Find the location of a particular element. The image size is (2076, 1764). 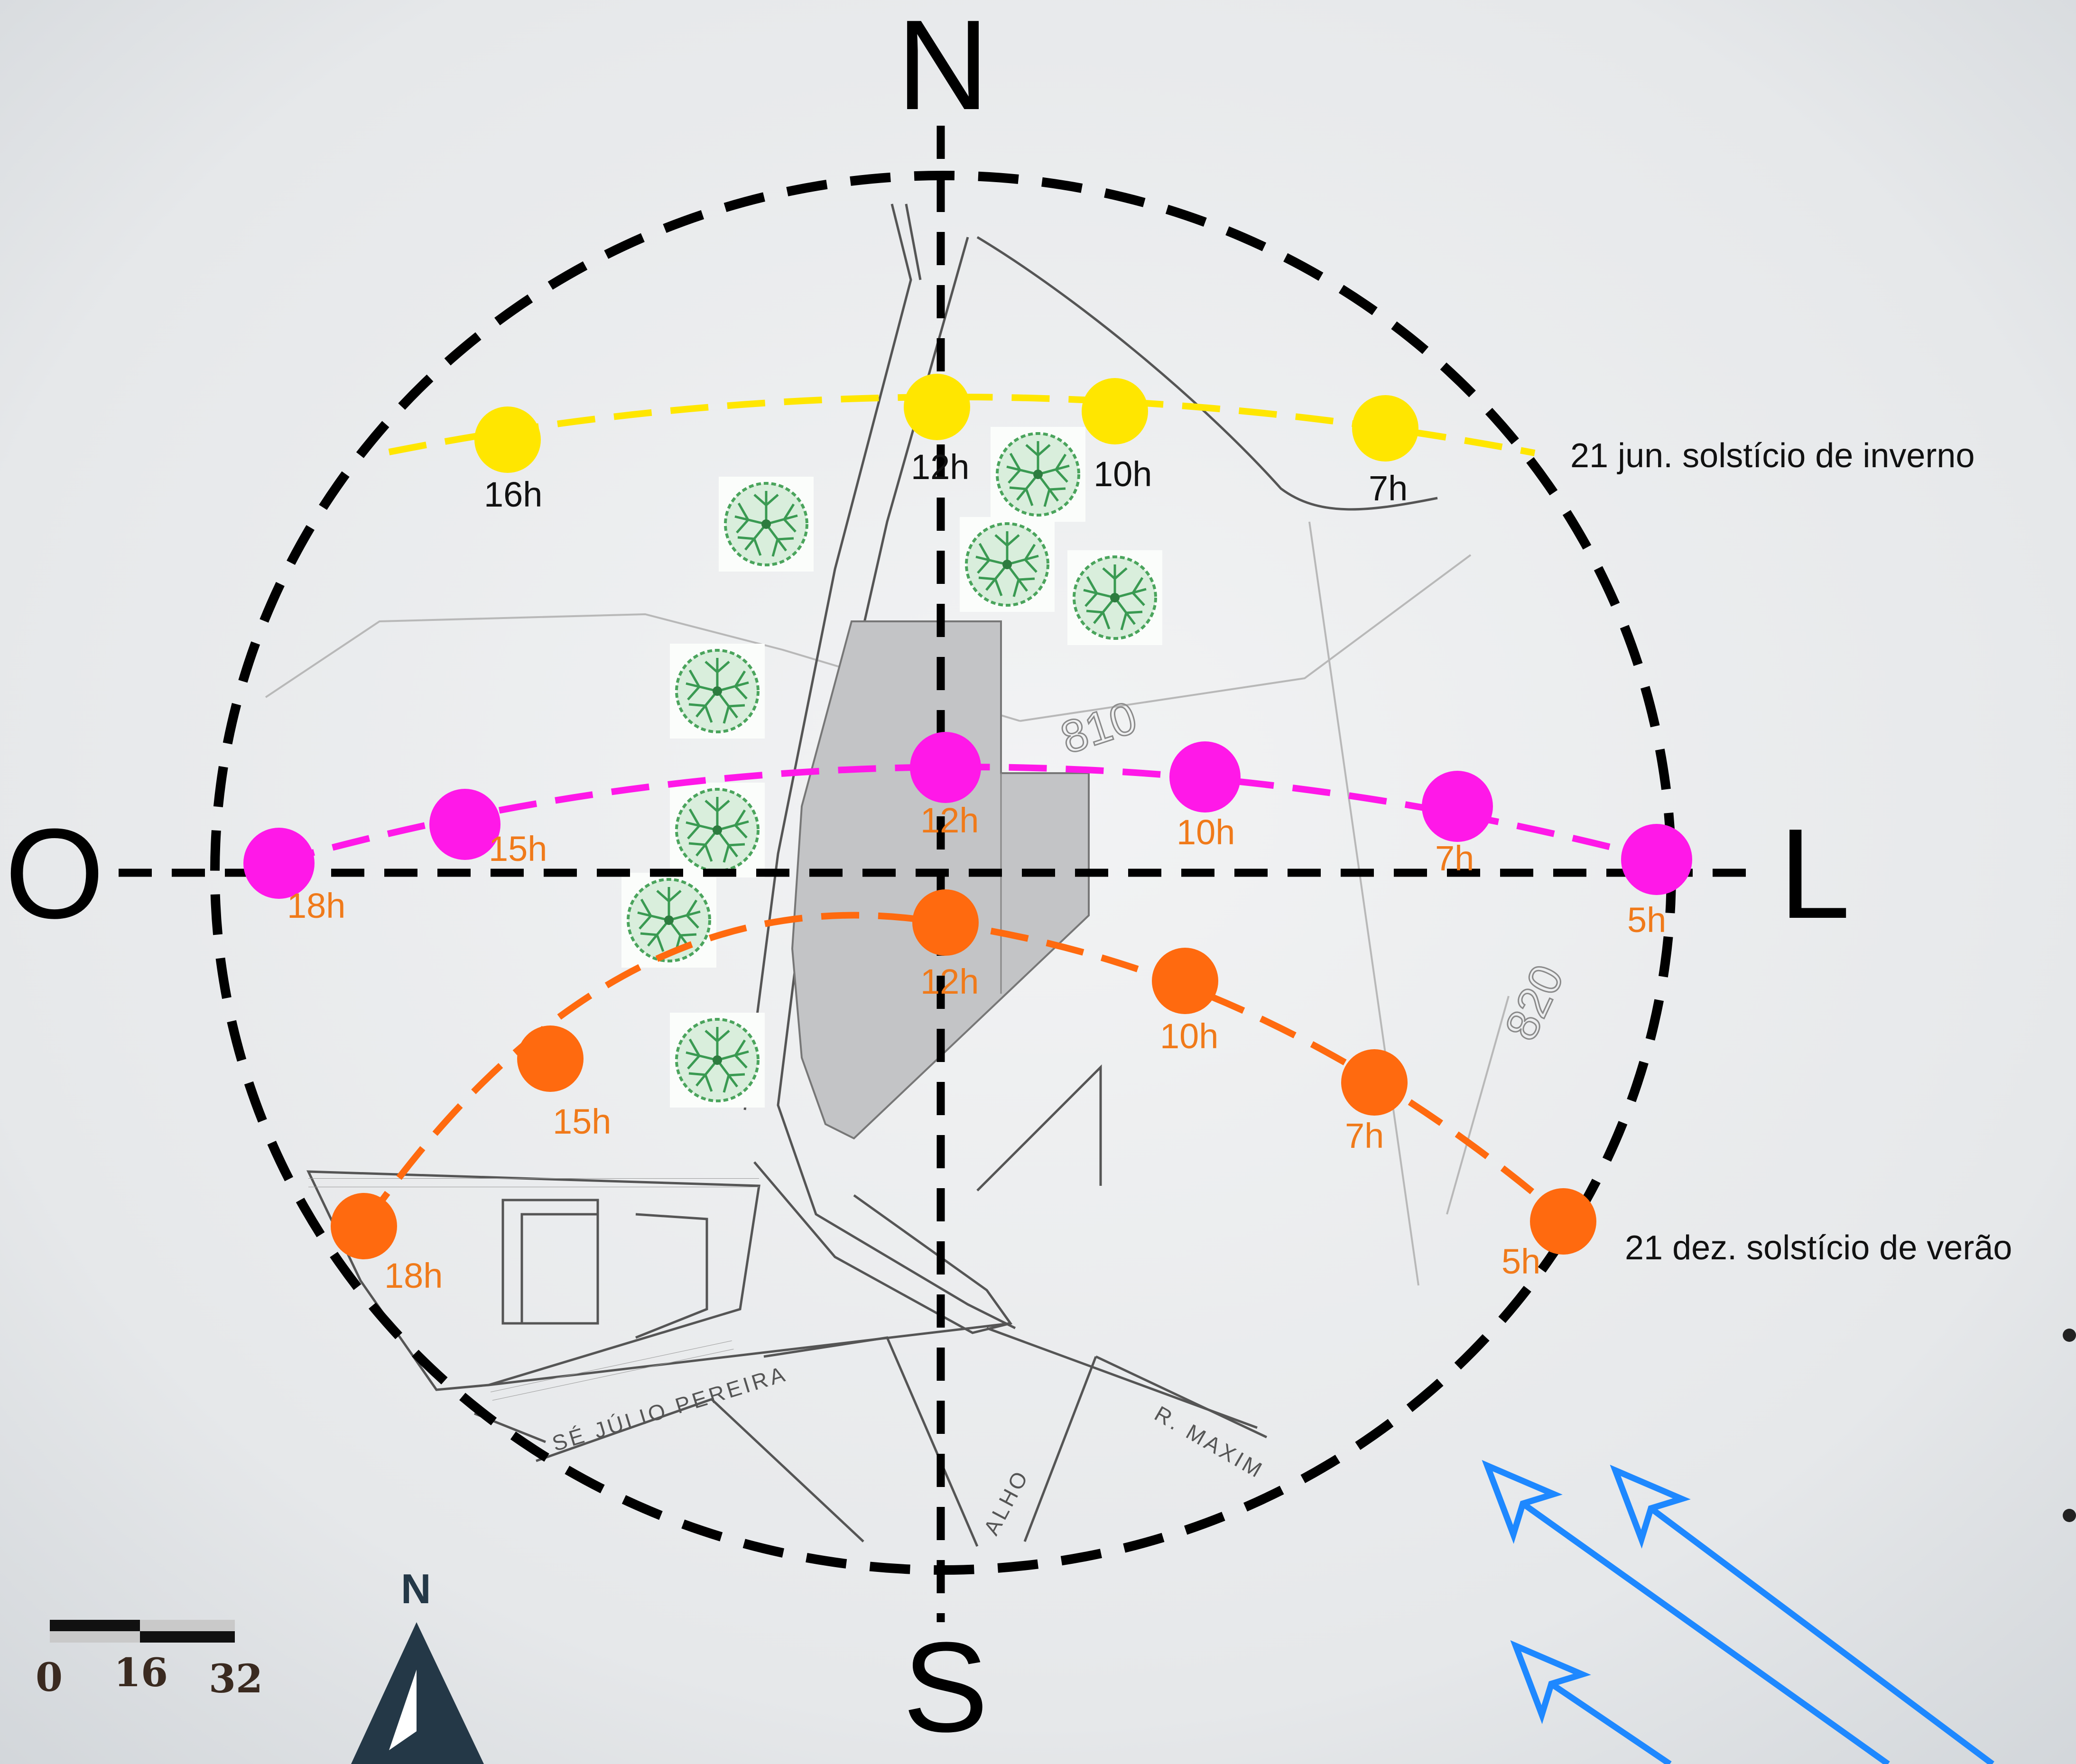

cardinal-east: L is located at coordinates (1814, 874).